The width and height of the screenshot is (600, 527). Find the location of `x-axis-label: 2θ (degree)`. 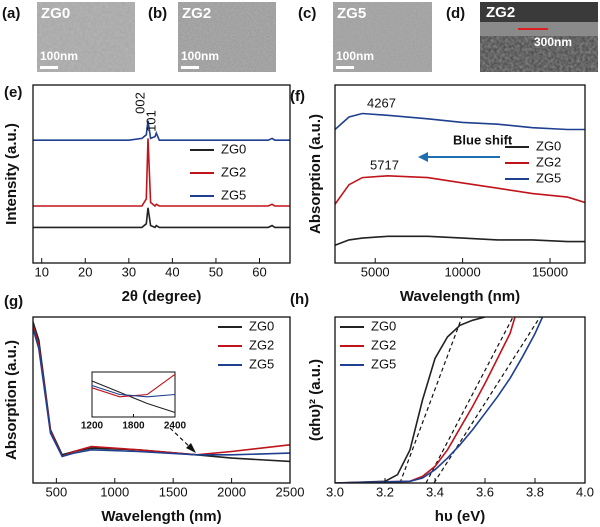

x-axis-label: 2θ (degree) is located at coordinates (162, 296).